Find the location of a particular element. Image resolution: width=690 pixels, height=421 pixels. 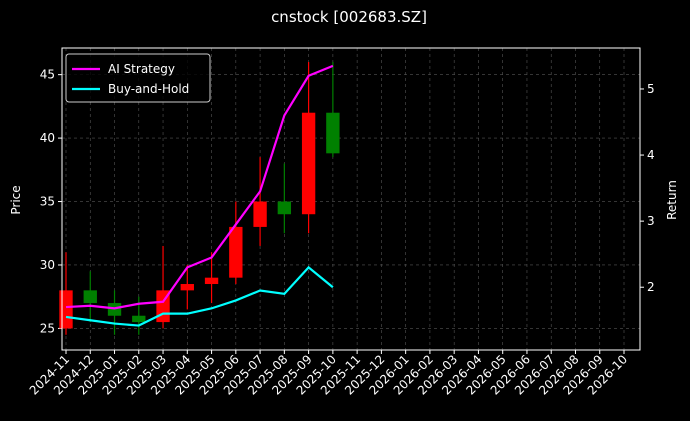

y-tick-label: 45 is located at coordinates (47, 75).